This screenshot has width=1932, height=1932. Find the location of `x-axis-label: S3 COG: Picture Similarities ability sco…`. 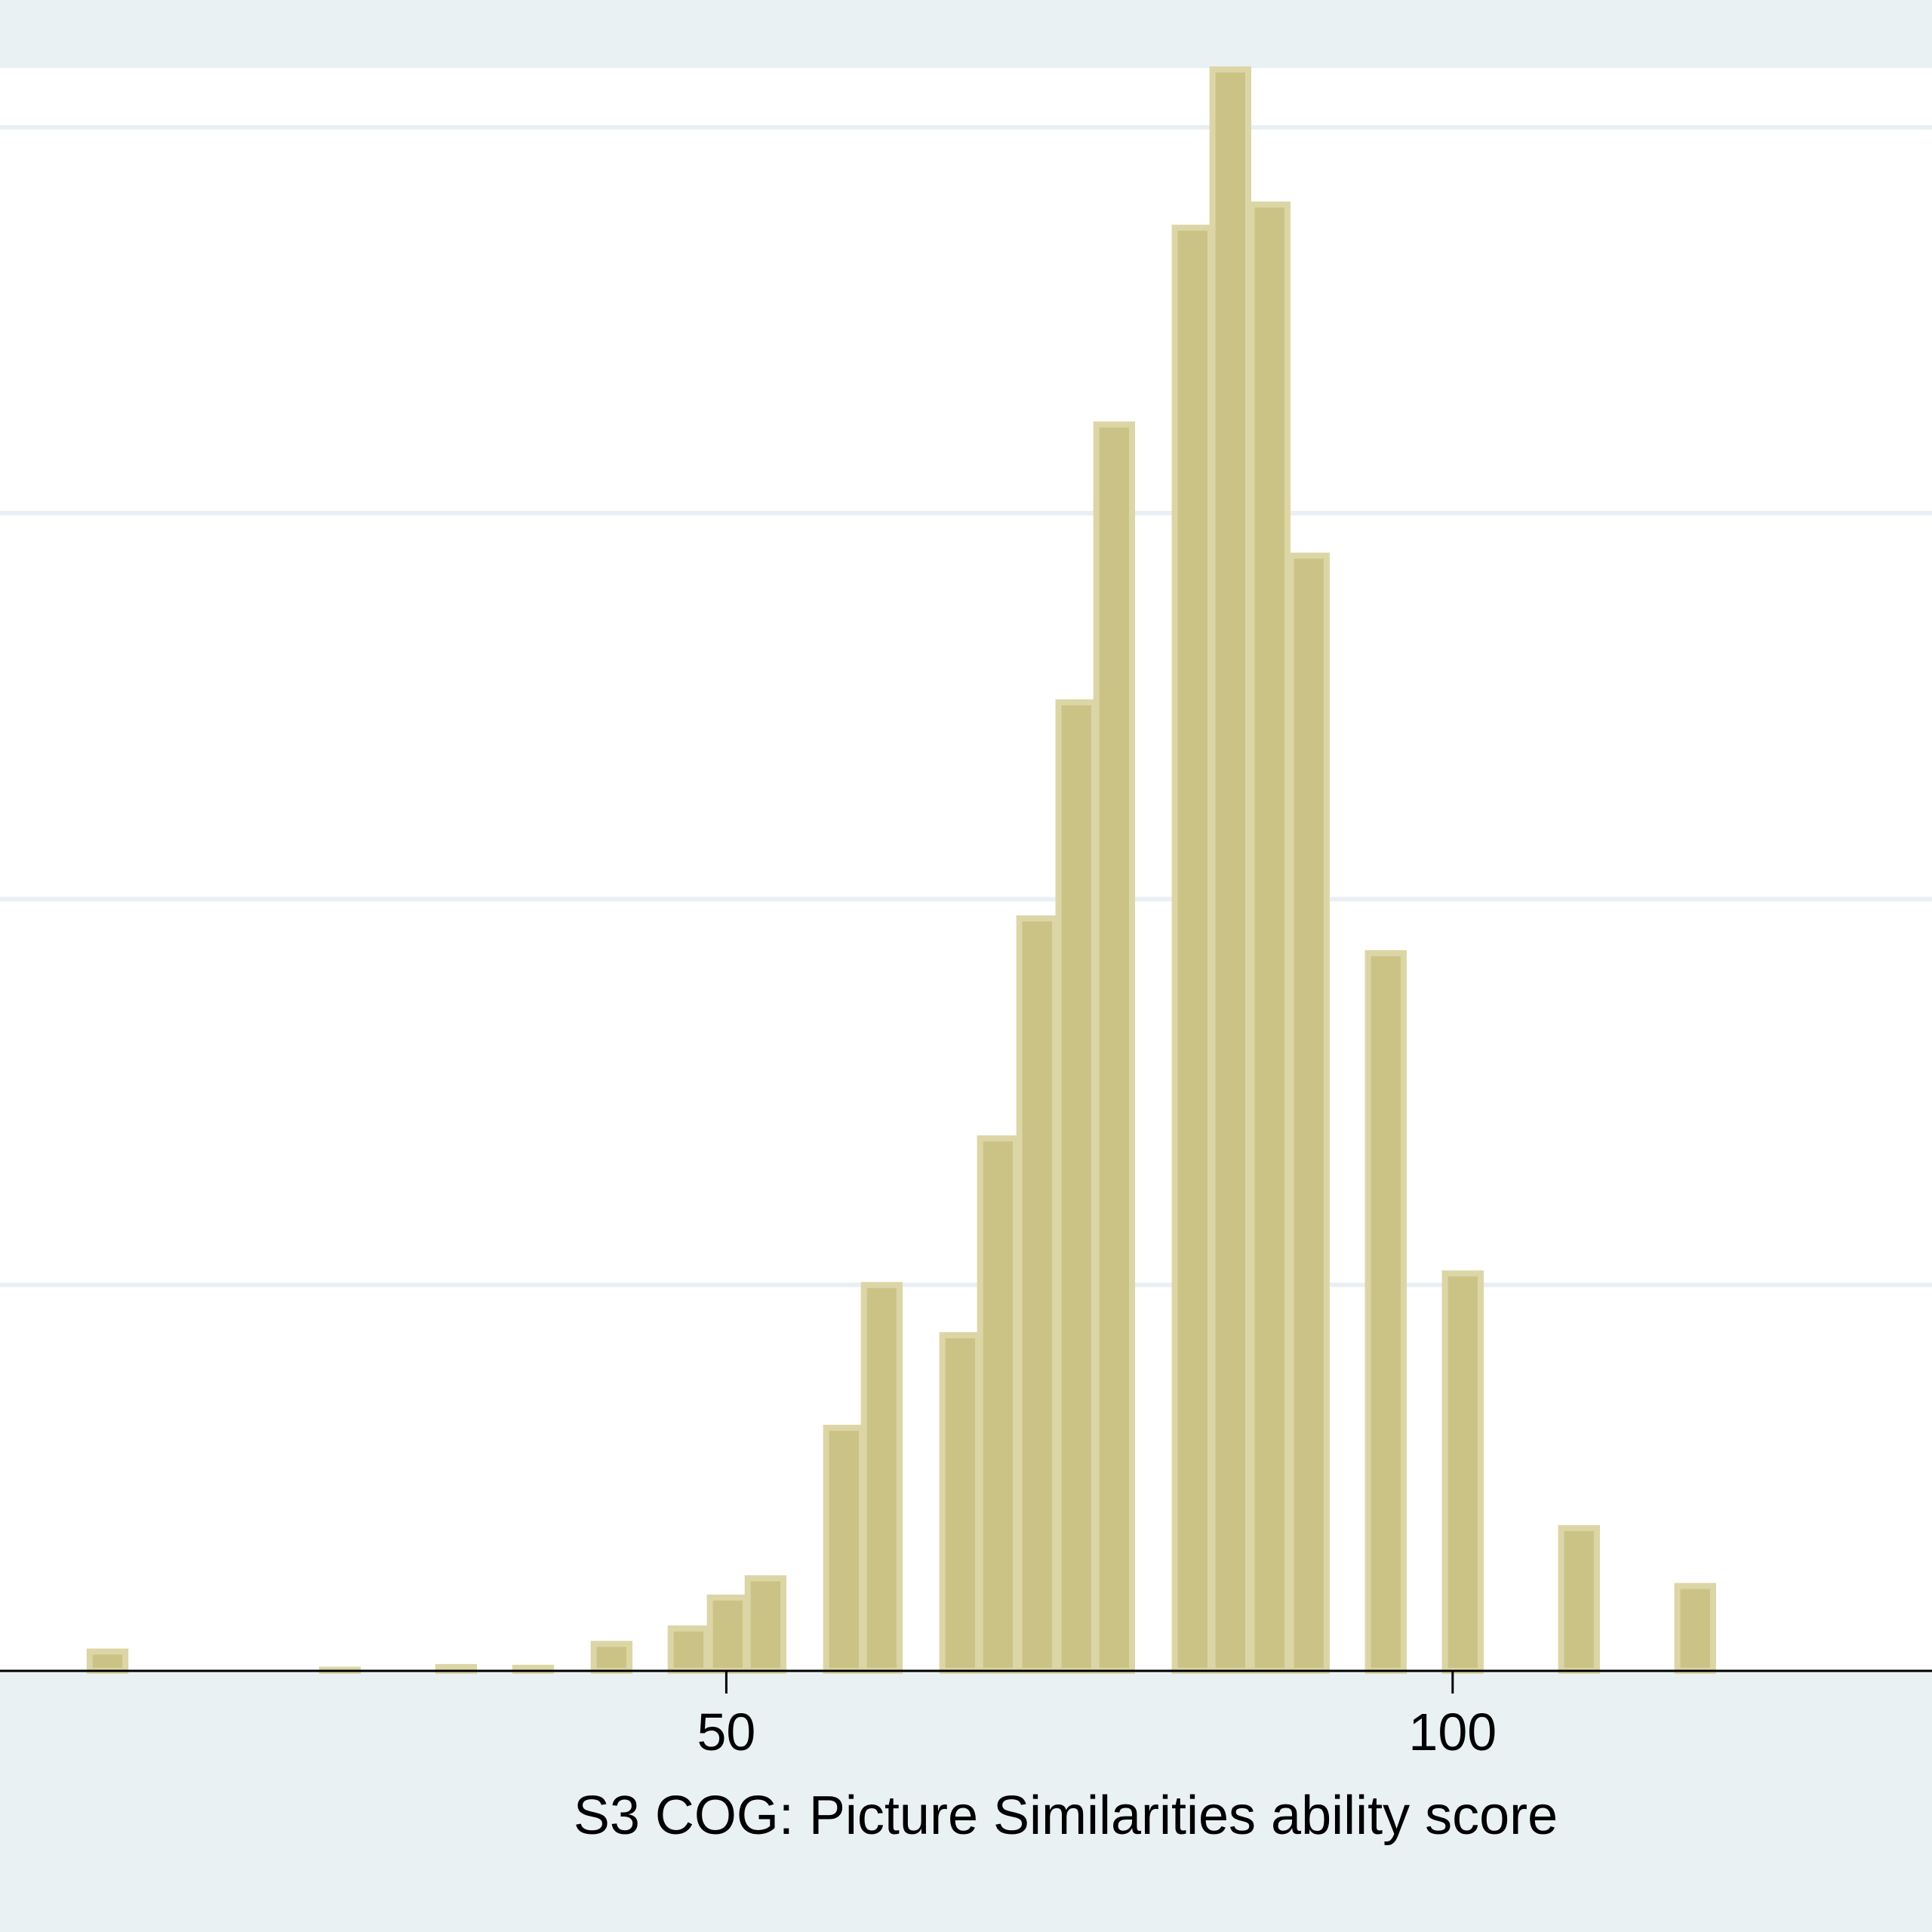

x-axis-label: S3 COG: Picture Similarities ability sco… is located at coordinates (1066, 1816).